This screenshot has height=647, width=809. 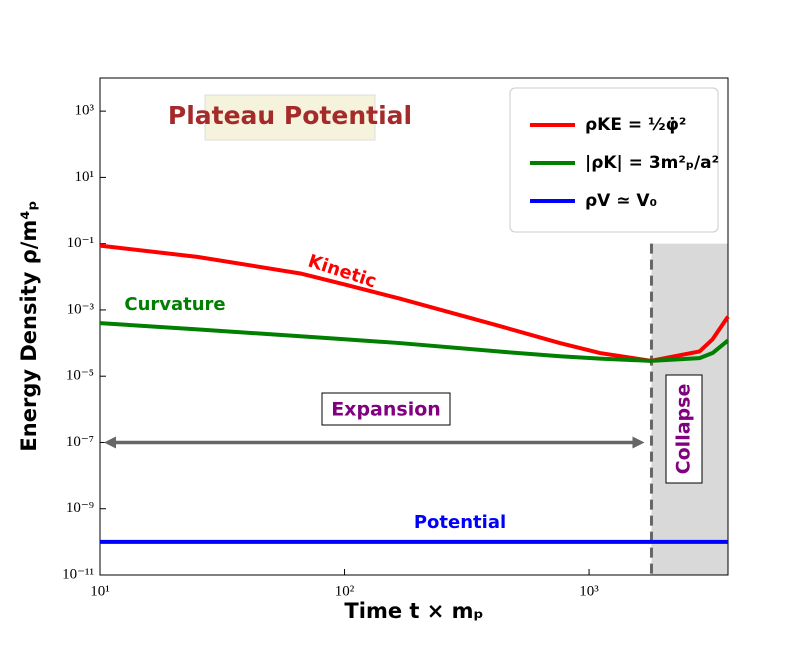 I want to click on x-tick-label: 10¹, so click(x=100, y=591).